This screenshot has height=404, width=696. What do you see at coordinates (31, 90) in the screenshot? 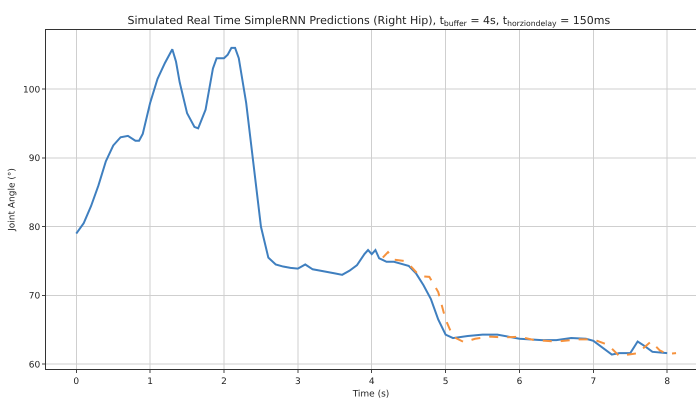
I see `y-tick-label: 100` at bounding box center [31, 90].